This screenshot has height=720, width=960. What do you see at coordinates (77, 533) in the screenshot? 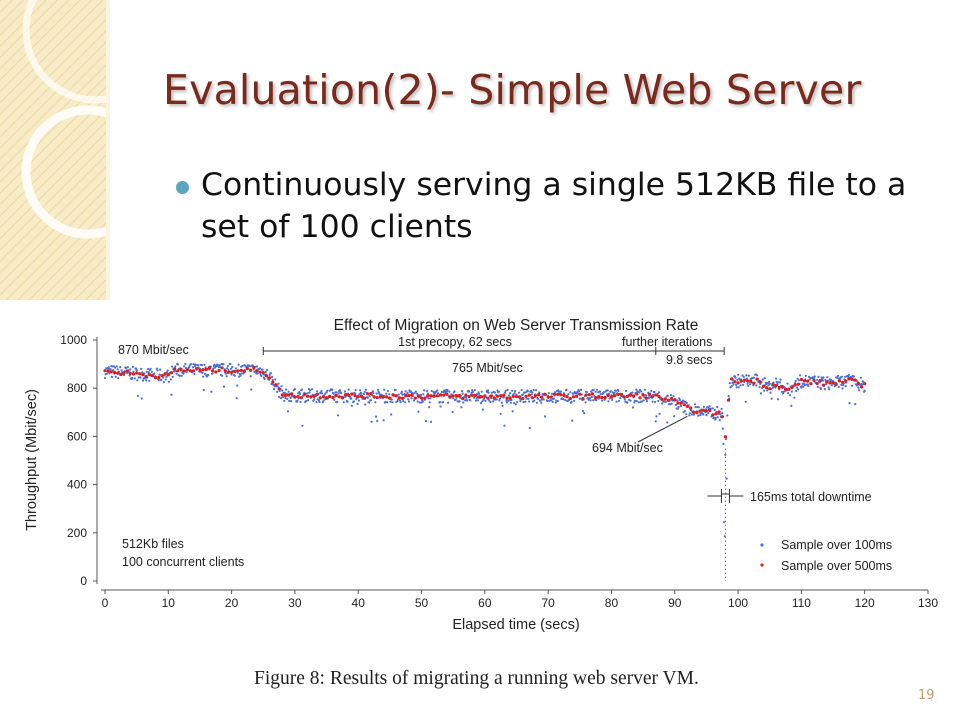
I see `y-tick-label: 200` at bounding box center [77, 533].